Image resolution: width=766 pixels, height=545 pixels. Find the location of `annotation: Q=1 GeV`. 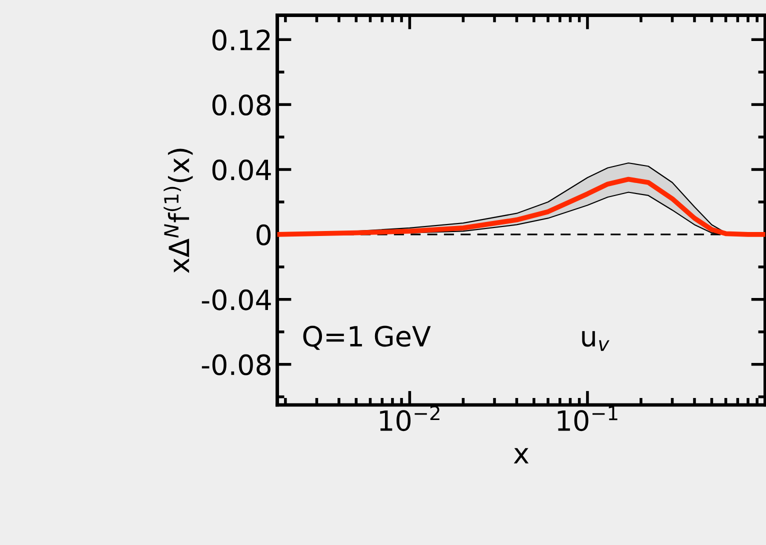

annotation: Q=1 GeV is located at coordinates (367, 338).